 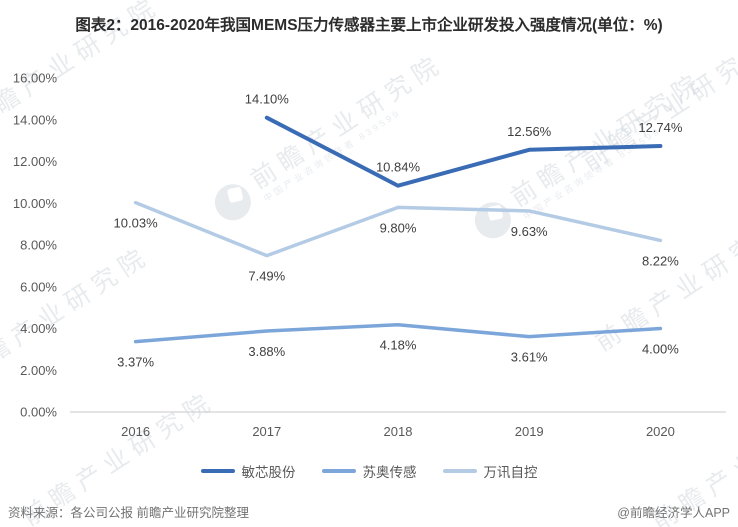 What do you see at coordinates (38, 286) in the screenshot?
I see `y-tick-label: 6.00%` at bounding box center [38, 286].